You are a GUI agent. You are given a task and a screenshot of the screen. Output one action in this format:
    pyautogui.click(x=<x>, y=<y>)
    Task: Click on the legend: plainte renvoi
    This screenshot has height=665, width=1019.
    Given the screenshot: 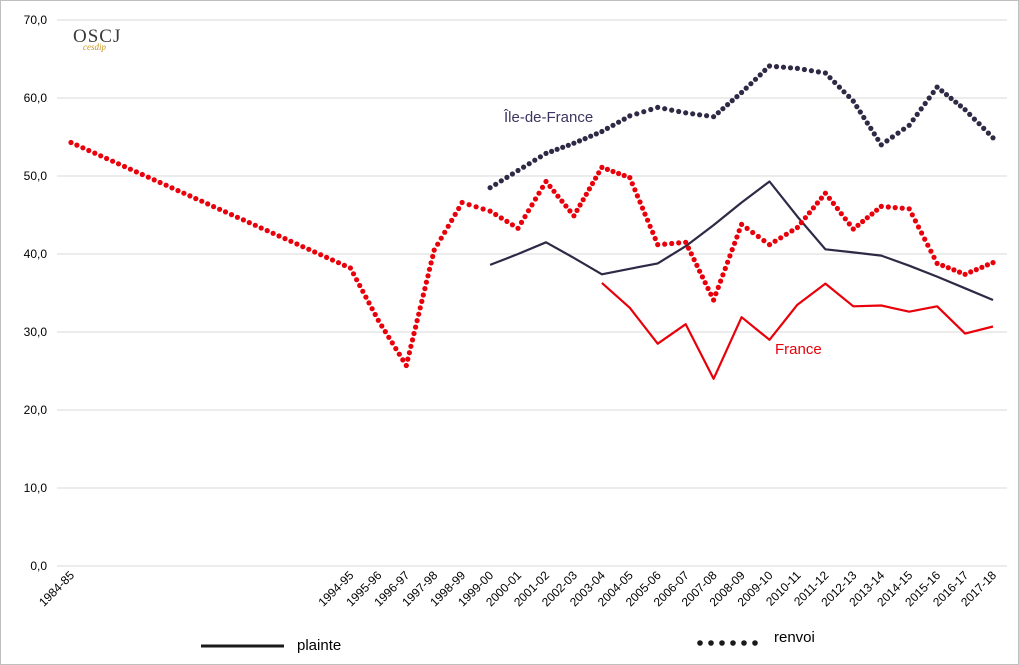 What is the action you would take?
    pyautogui.click(x=508, y=641)
    